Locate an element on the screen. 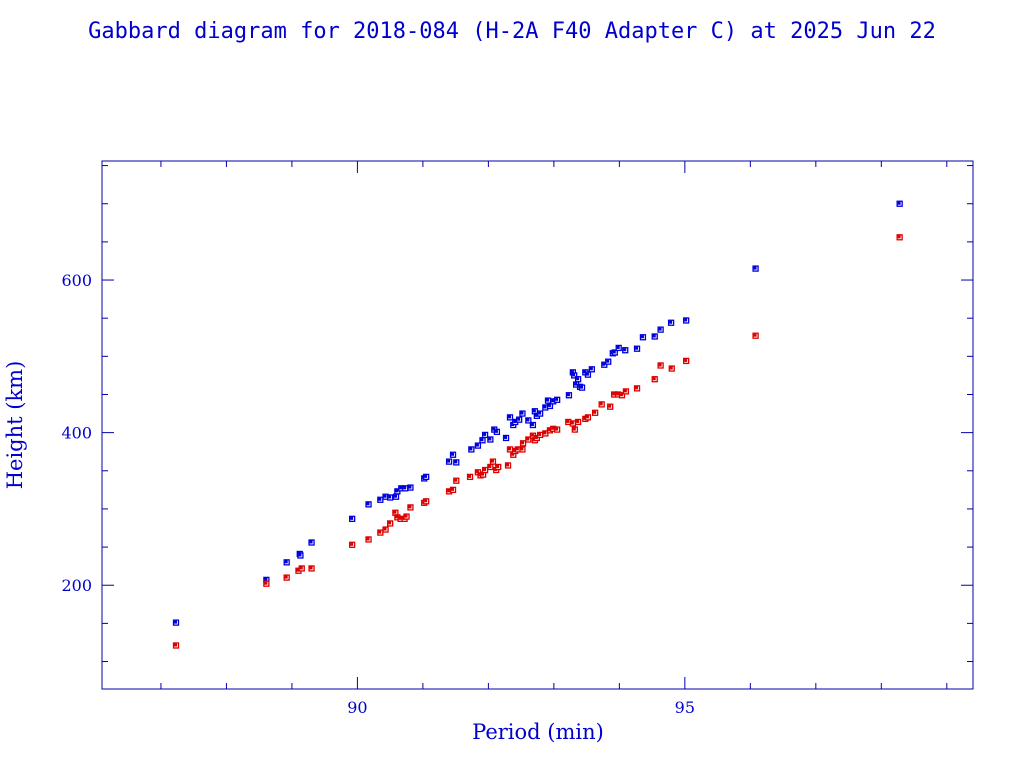 Image resolution: width=1024 pixels, height=768 pixels. y-tick-label: 200 is located at coordinates (76, 585).